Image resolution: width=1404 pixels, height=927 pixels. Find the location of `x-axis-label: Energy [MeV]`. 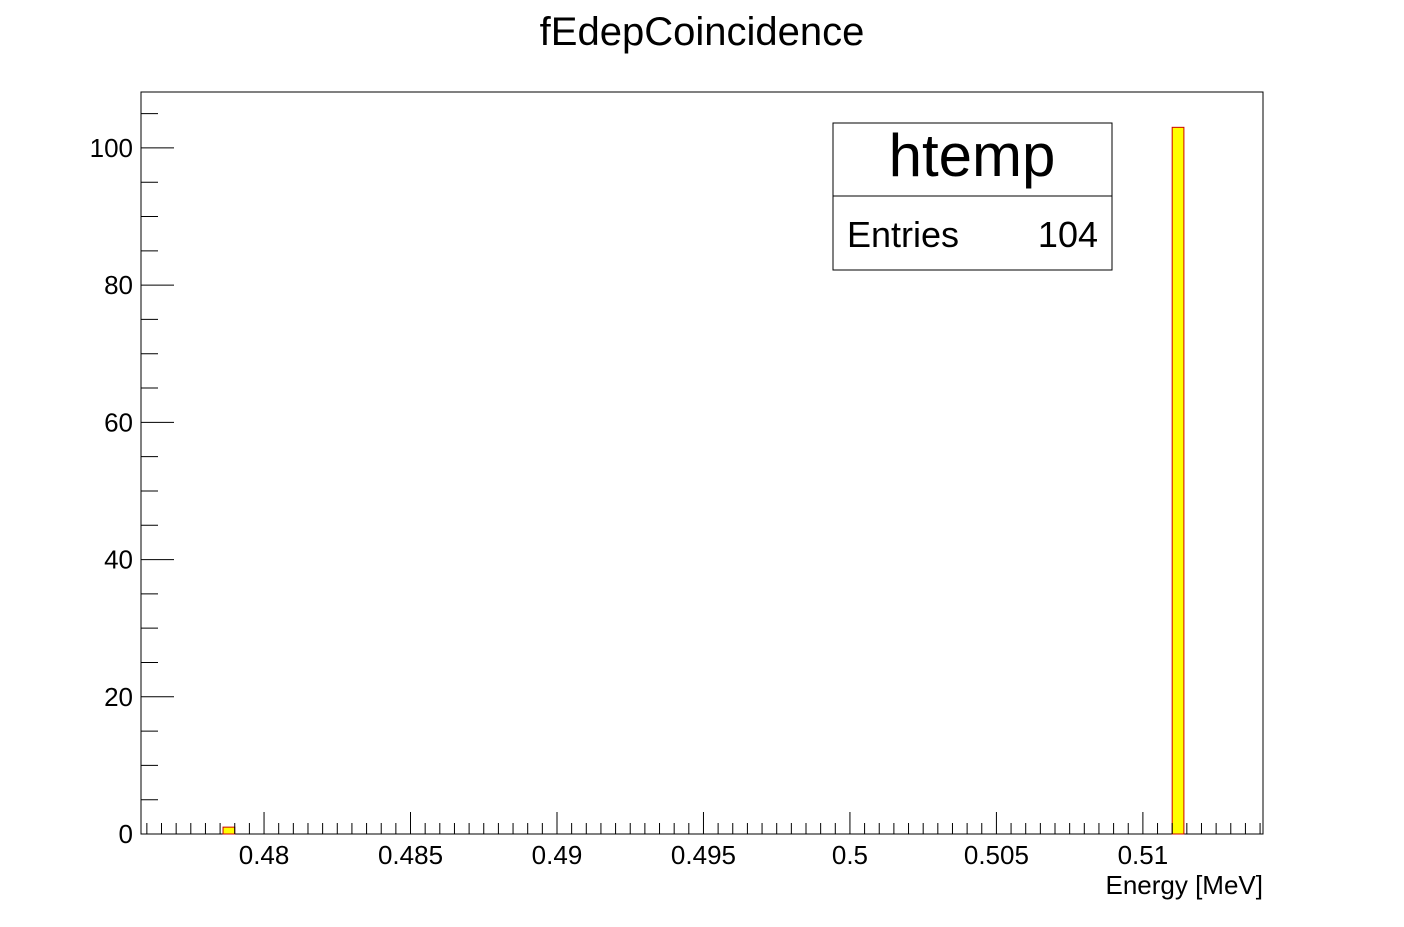

x-axis-label: Energy [MeV] is located at coordinates (1184, 885).